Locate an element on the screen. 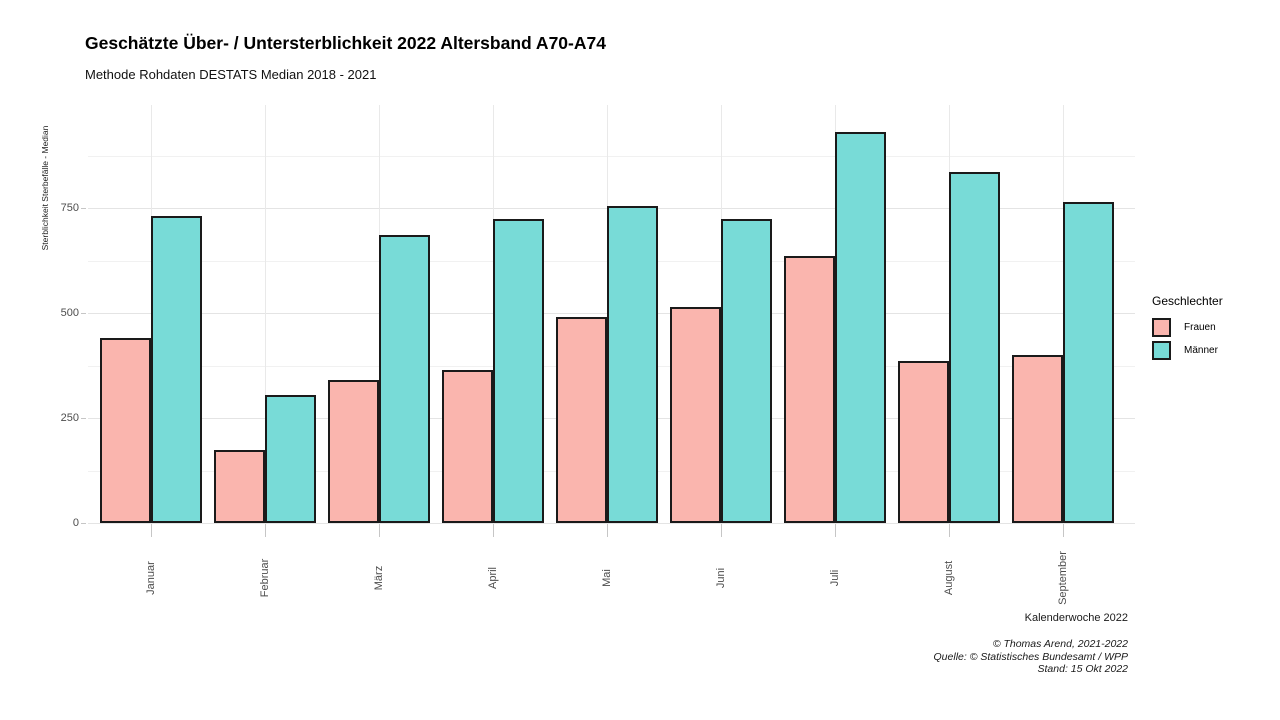 The height and width of the screenshot is (720, 1280). legend-item-frauen: Frauen is located at coordinates (1187, 327).